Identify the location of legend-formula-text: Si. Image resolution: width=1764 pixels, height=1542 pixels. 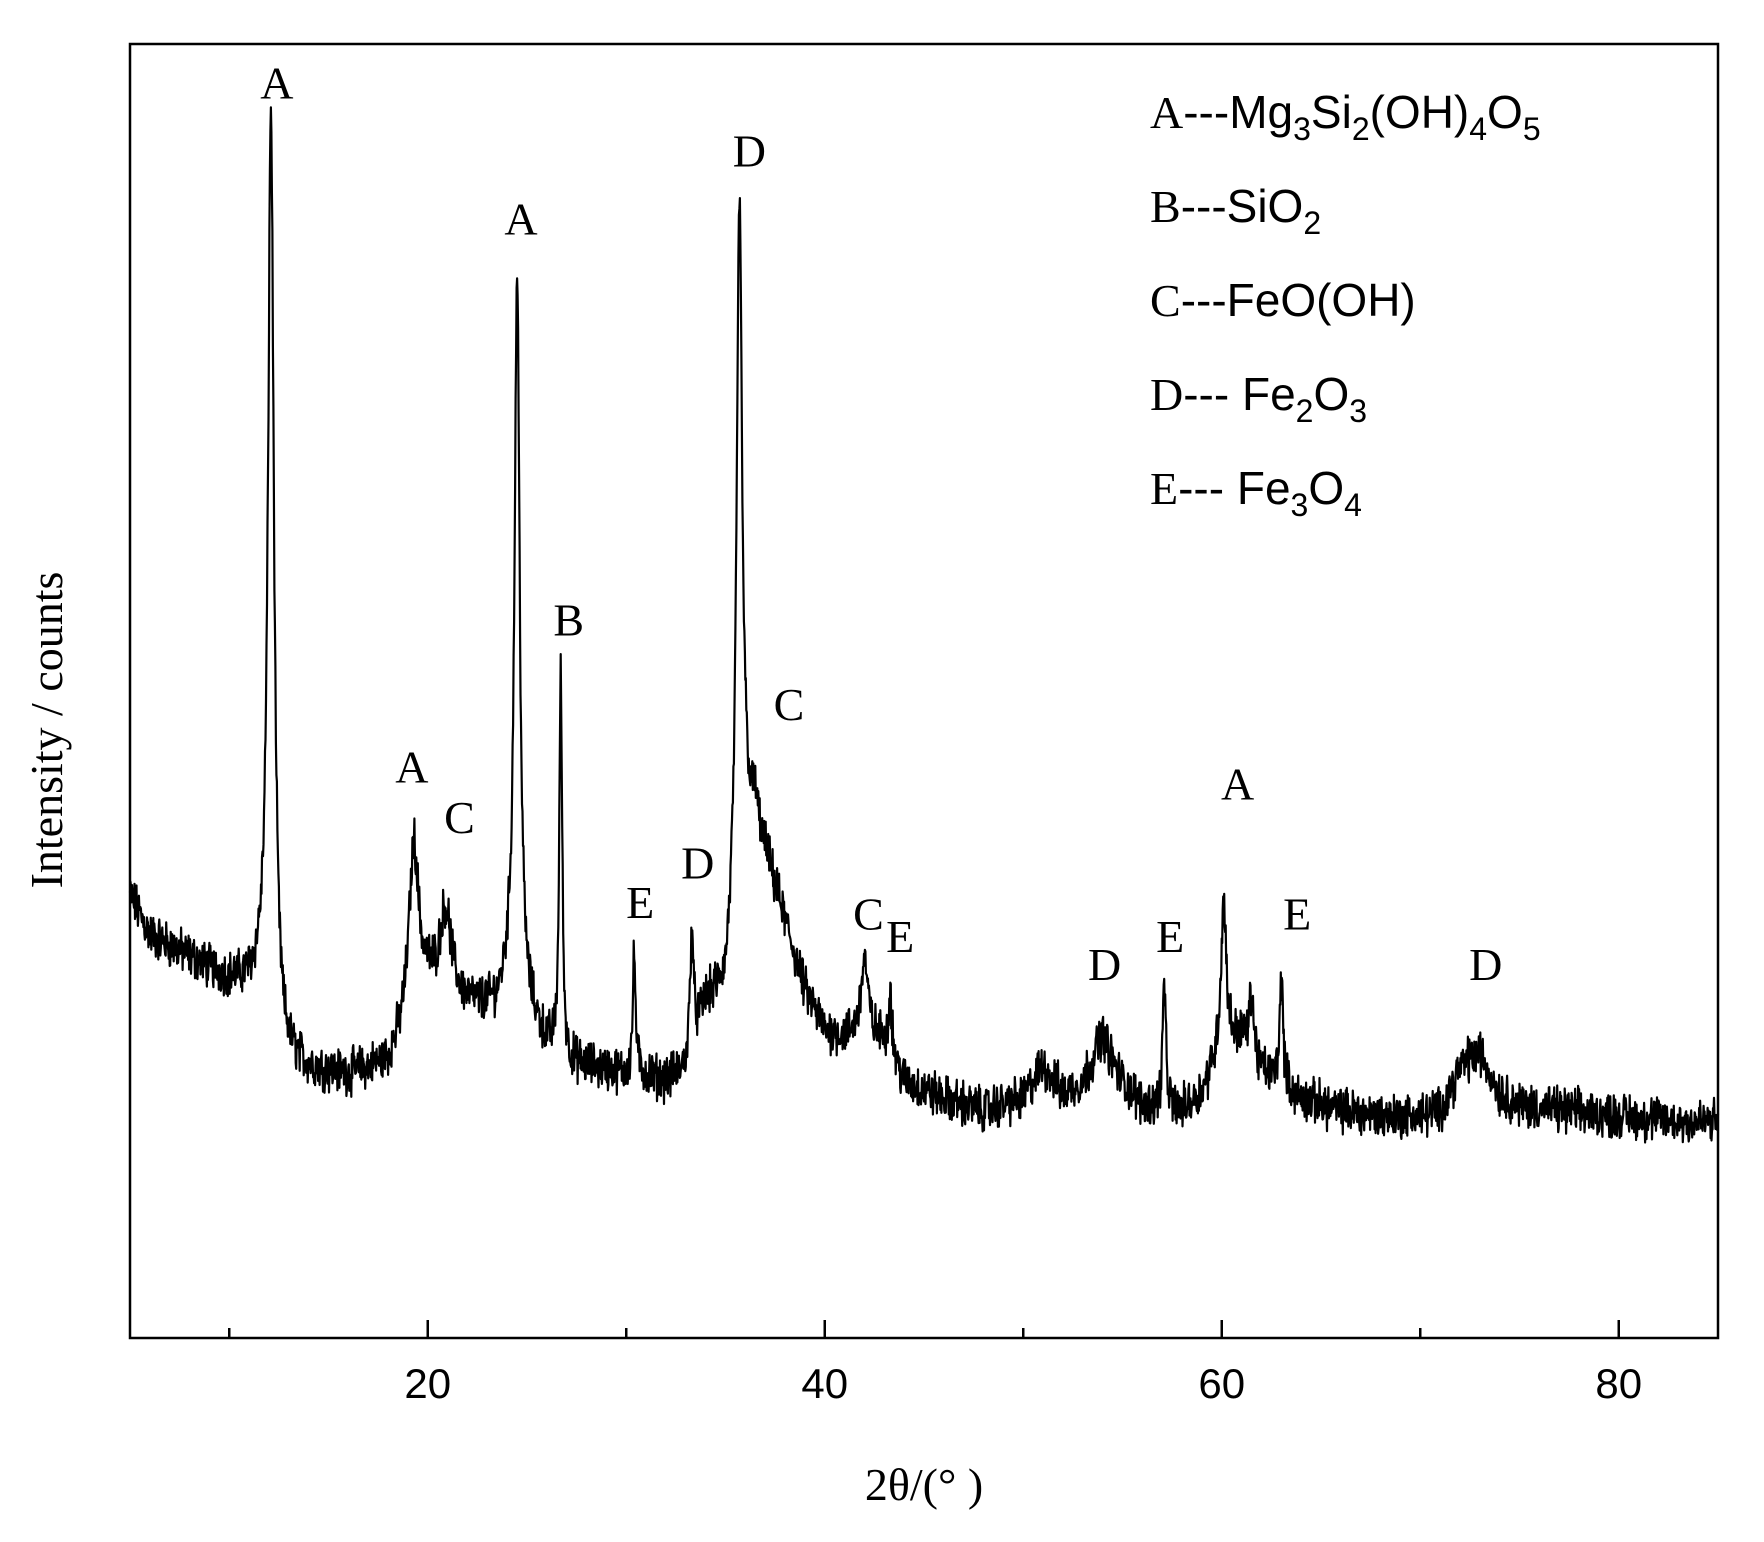
(1331, 112).